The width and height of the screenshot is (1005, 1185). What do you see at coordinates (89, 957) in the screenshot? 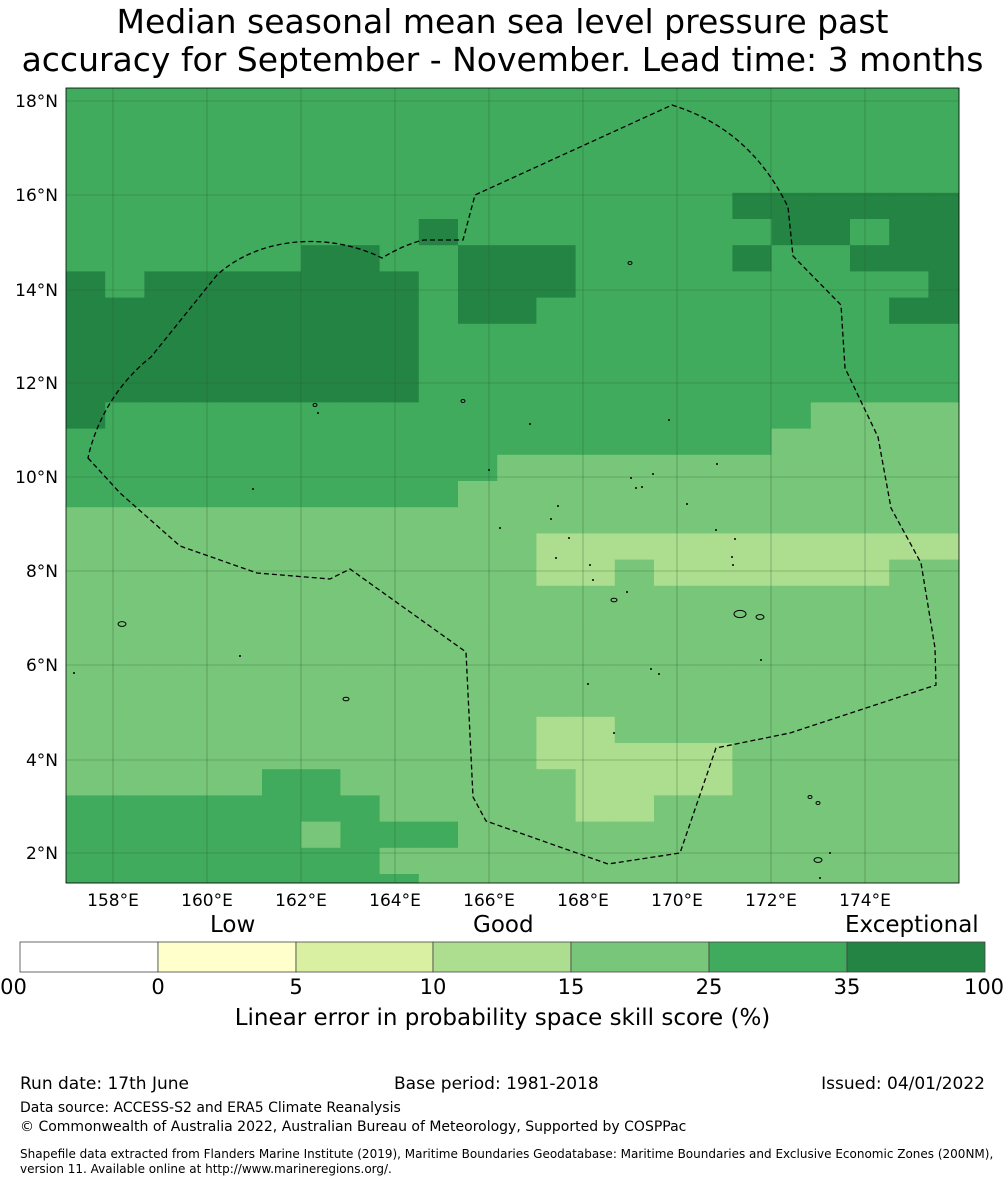
I see `colorbar-segment` at bounding box center [89, 957].